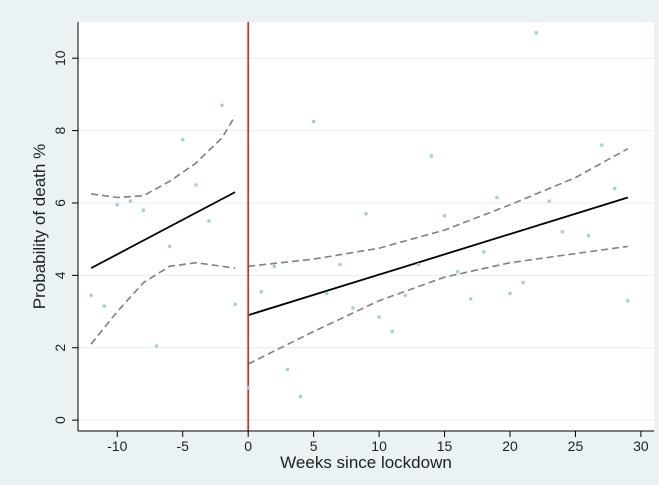 This screenshot has width=659, height=485. What do you see at coordinates (314, 446) in the screenshot?
I see `x-tick-label: 5` at bounding box center [314, 446].